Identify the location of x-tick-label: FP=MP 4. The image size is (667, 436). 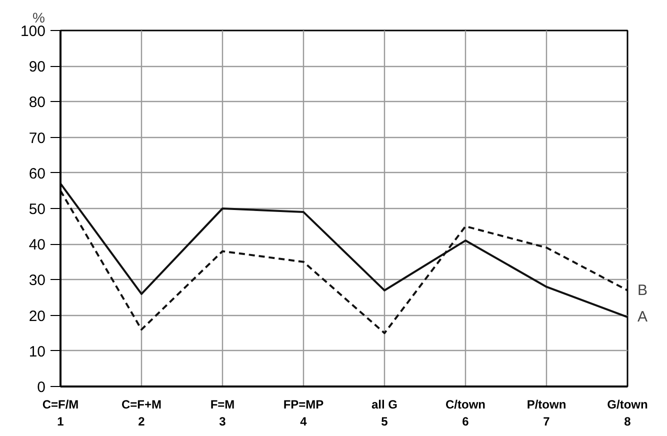
(303, 413).